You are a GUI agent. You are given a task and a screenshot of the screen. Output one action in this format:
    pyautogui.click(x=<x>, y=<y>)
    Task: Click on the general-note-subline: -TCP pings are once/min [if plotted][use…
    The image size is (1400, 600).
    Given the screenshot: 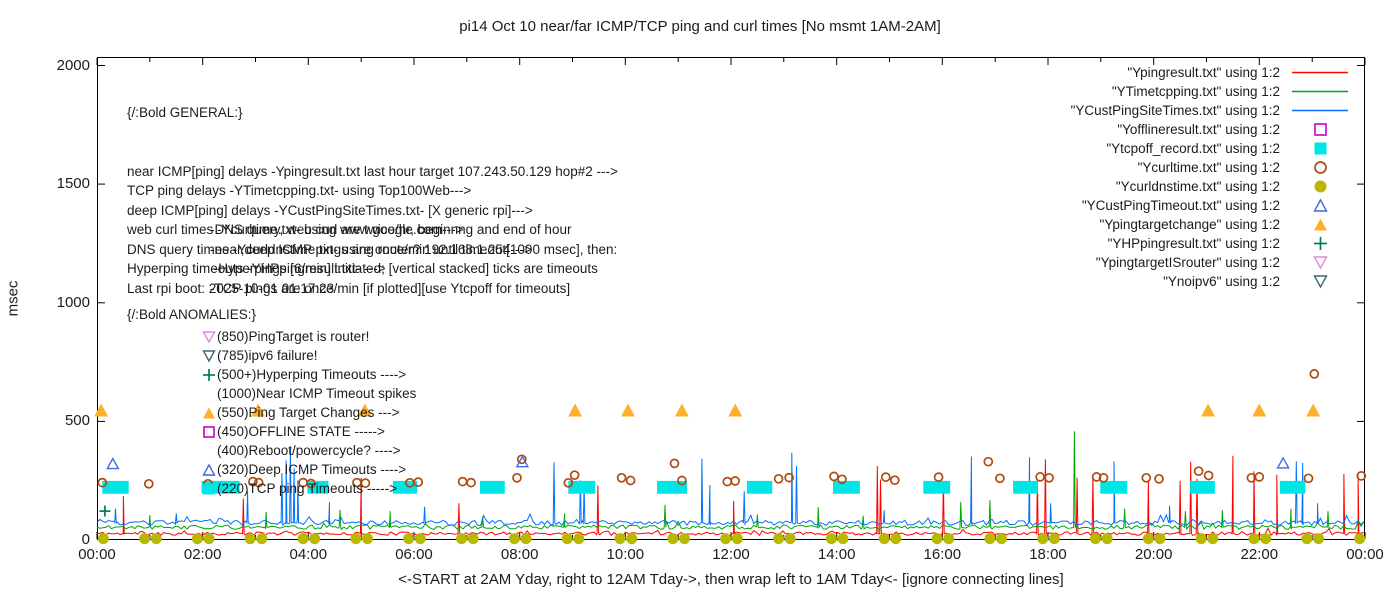 What is the action you would take?
    pyautogui.click(x=390, y=288)
    